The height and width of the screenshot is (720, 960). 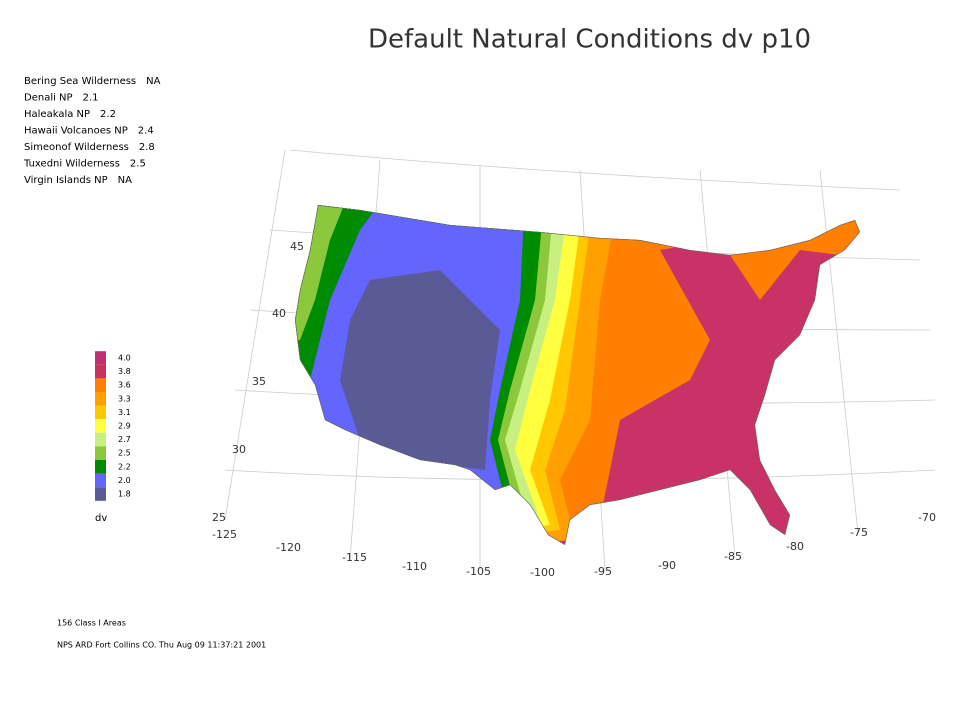 What do you see at coordinates (478, 571) in the screenshot?
I see `longitude-label: -105` at bounding box center [478, 571].